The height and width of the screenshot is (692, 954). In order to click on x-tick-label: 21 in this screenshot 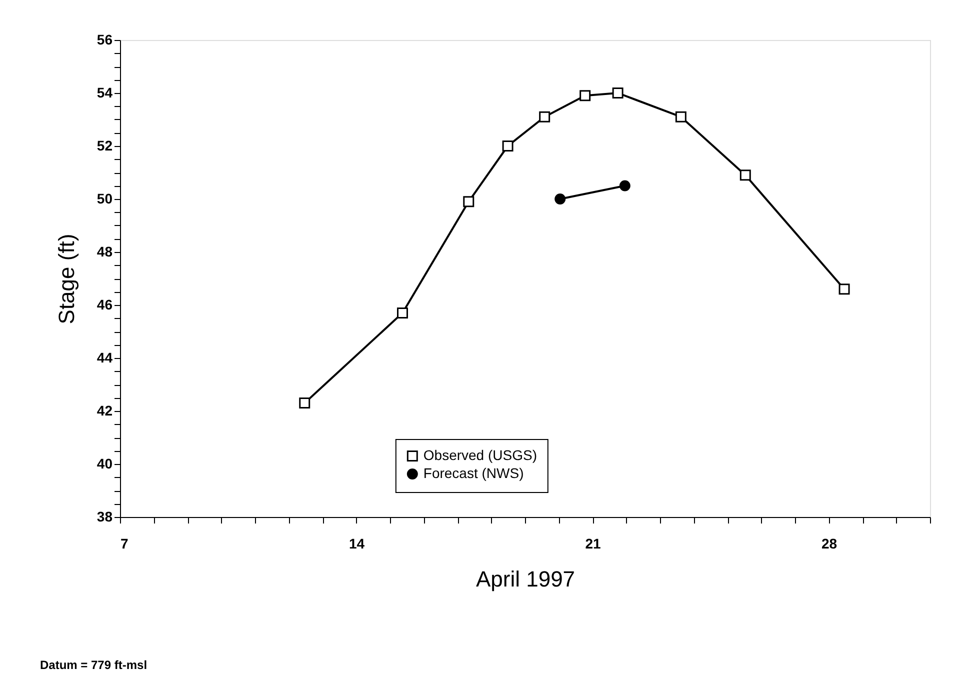, I will do `click(593, 544)`.